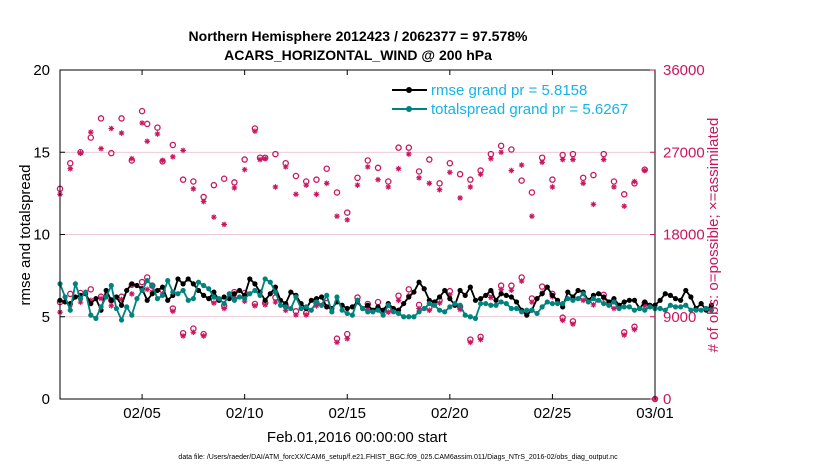  Describe the element at coordinates (41, 70) in the screenshot. I see `y-tick-label: 20` at that location.